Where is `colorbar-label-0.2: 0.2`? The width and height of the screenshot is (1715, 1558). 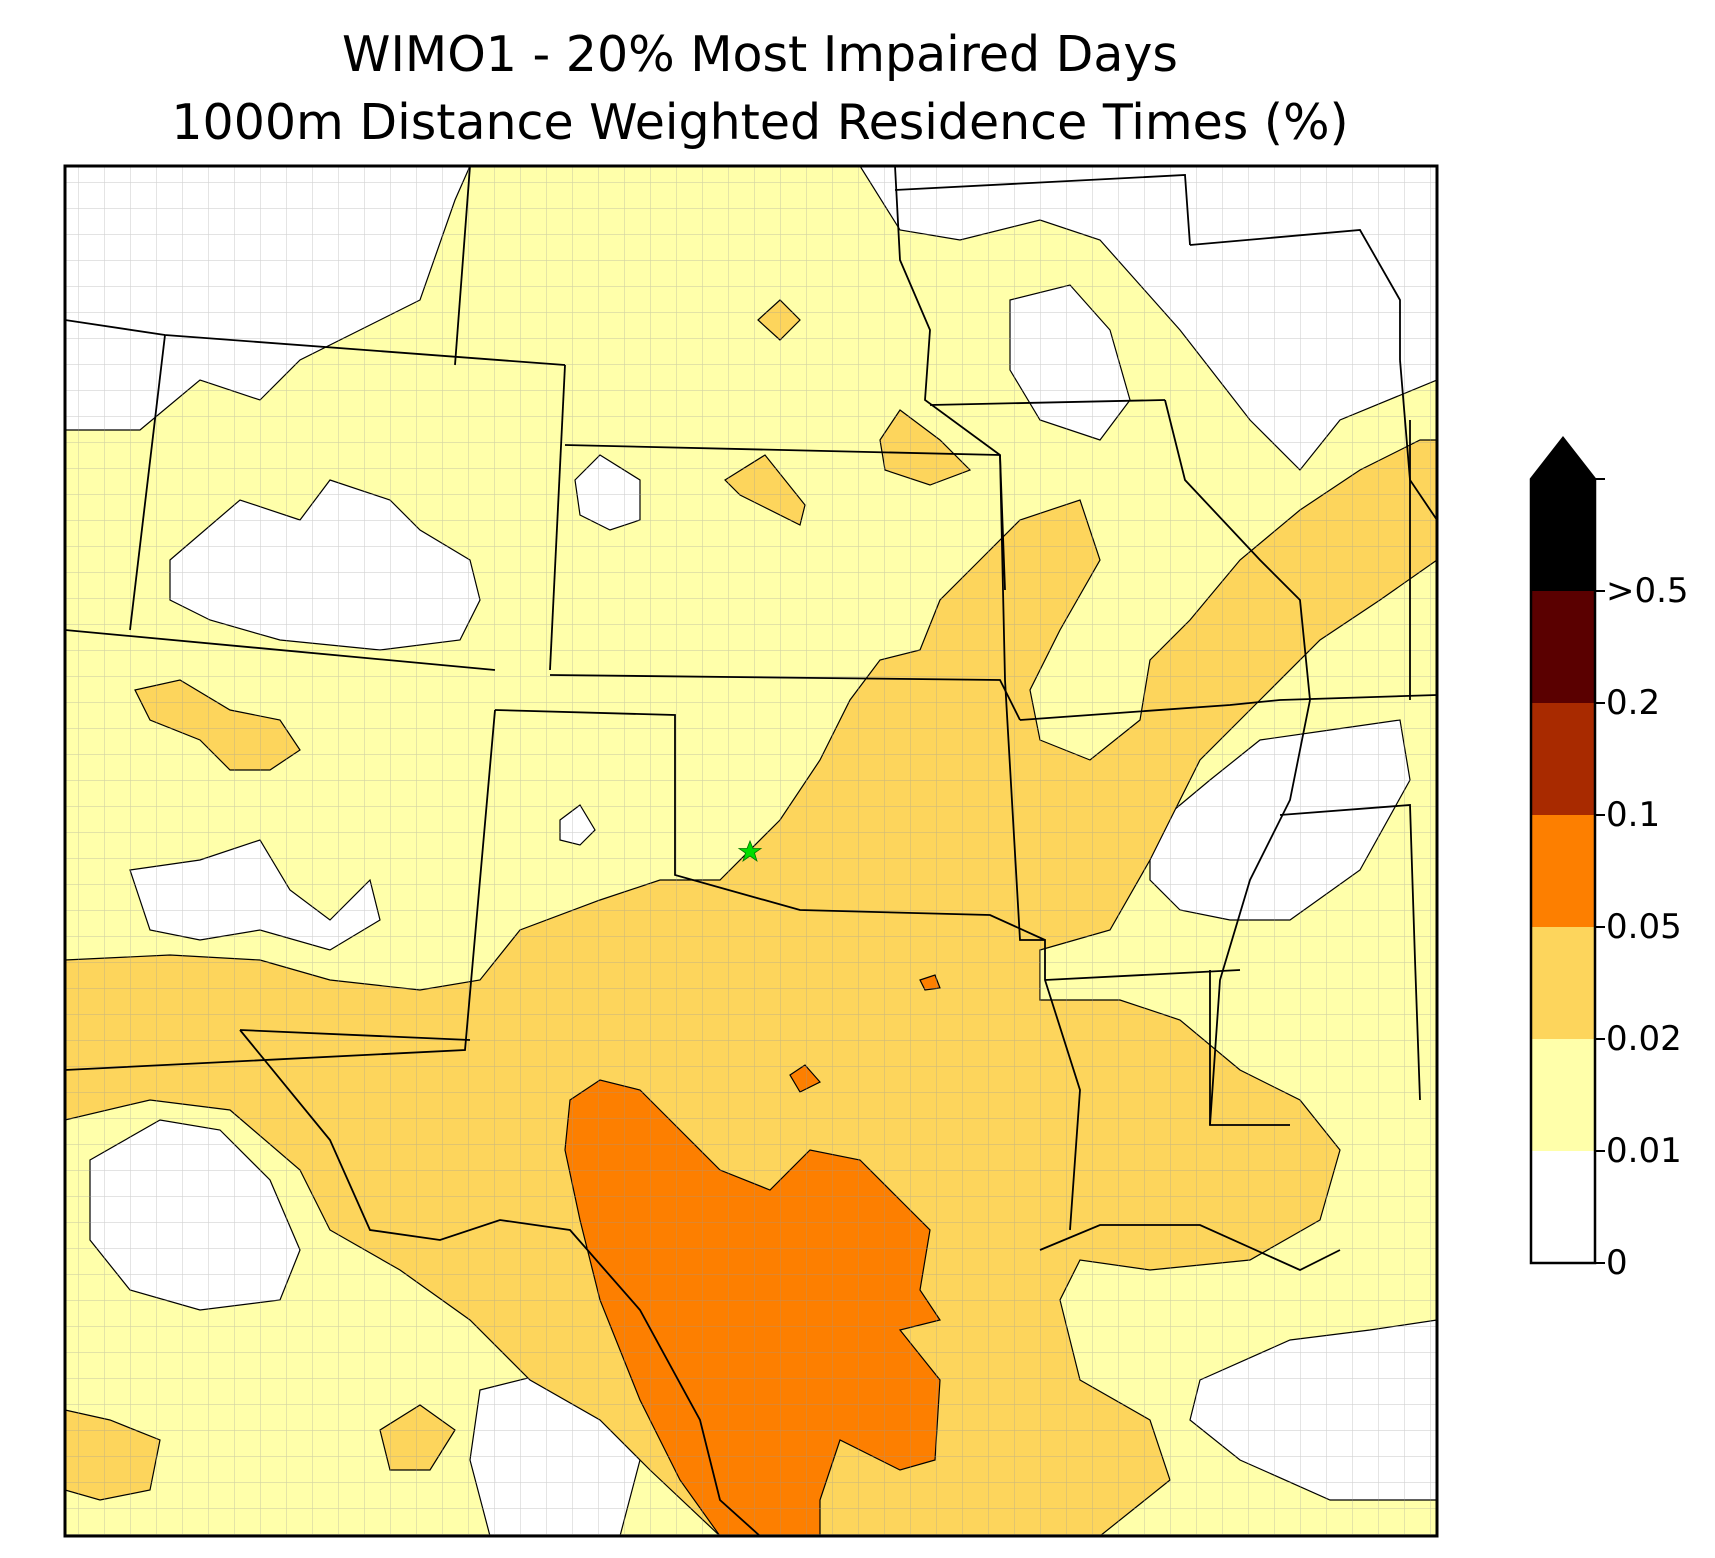 colorbar-label-0.2: 0.2 is located at coordinates (1633, 703).